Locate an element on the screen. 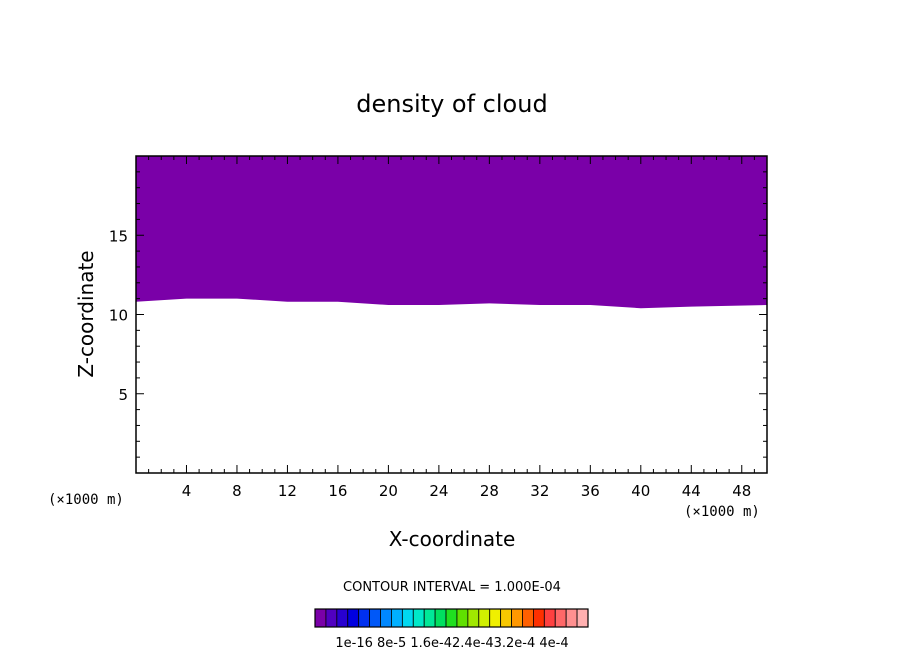  colorbar is located at coordinates (451, 618).